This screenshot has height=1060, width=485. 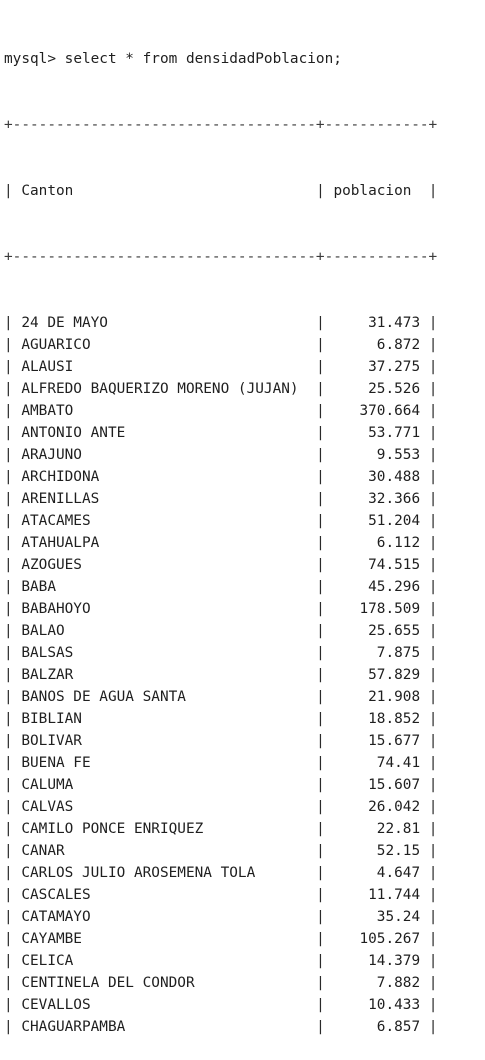 What do you see at coordinates (220, 653) in the screenshot?
I see `table-row: | BALSAS | 7.875 |` at bounding box center [220, 653].